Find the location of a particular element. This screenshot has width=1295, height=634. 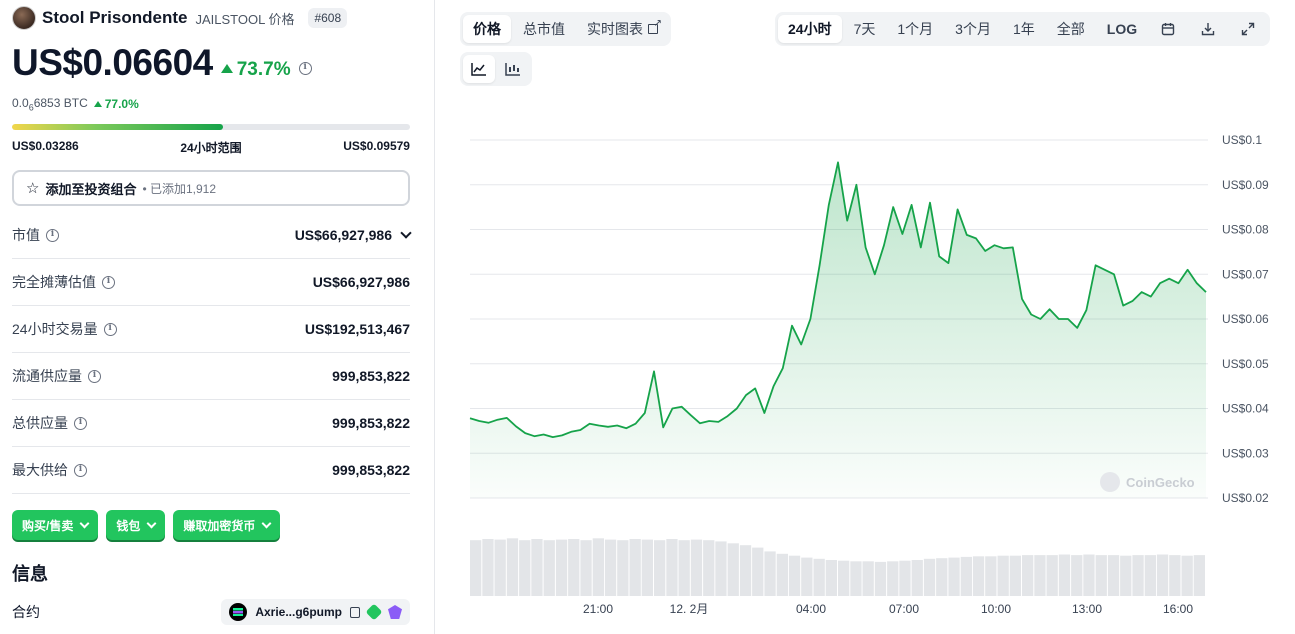

price-change-value: 73.7% is located at coordinates (263, 69).